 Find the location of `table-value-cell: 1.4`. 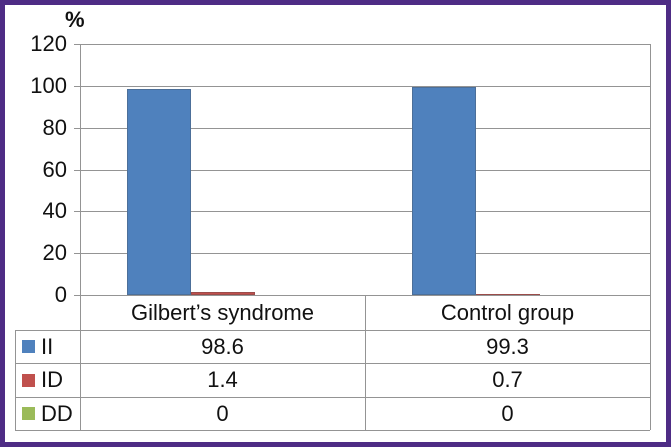

table-value-cell: 1.4 is located at coordinates (222, 379).